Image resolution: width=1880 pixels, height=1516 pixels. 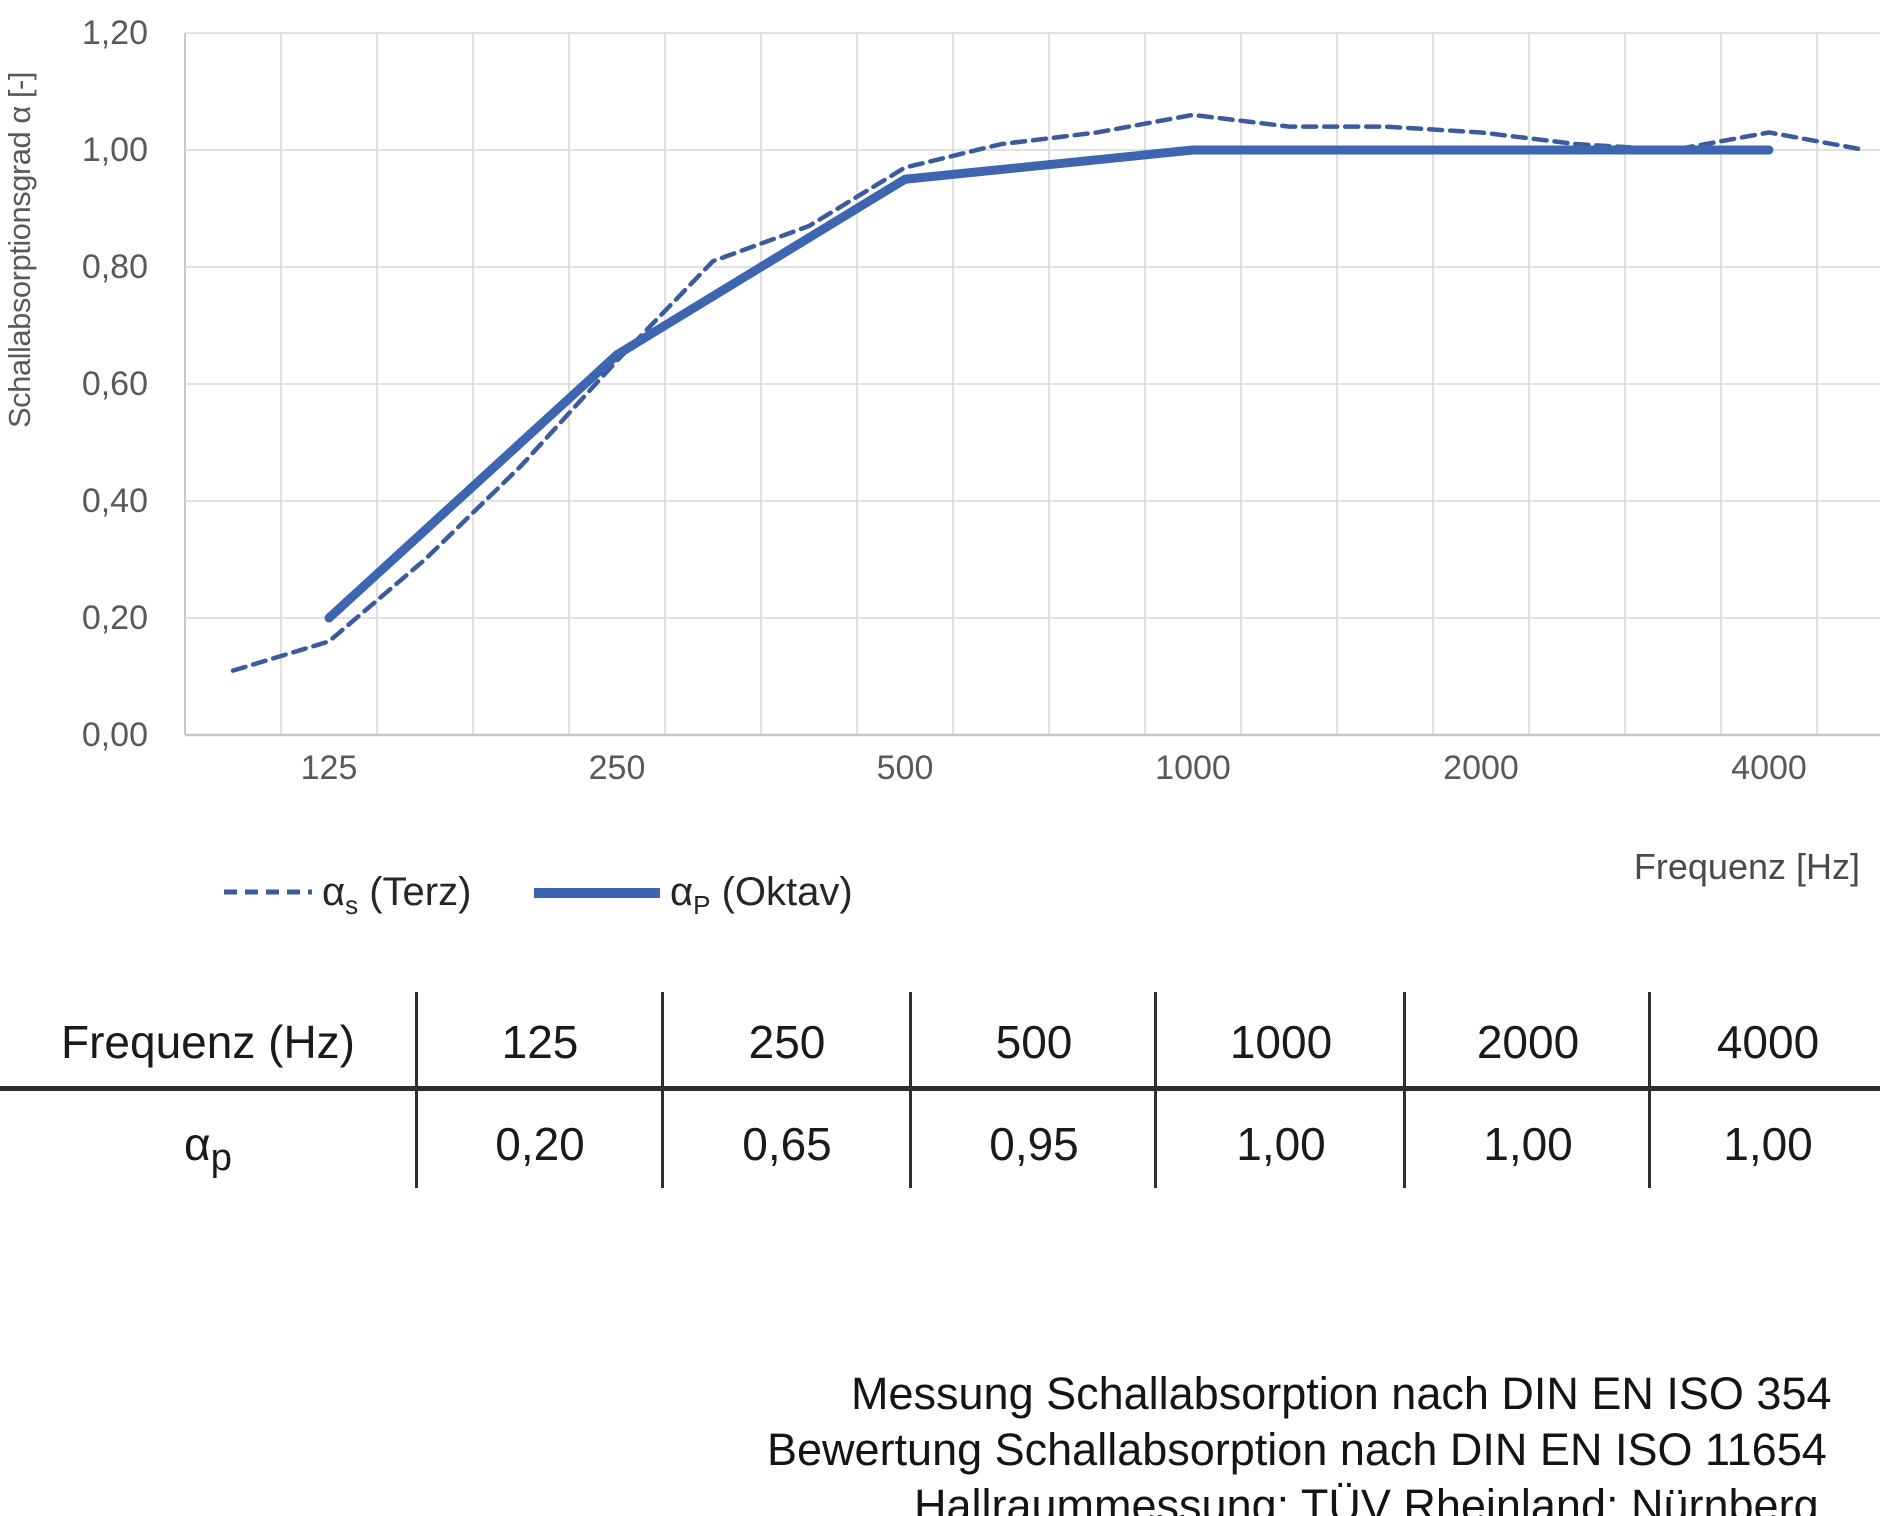 I want to click on table-cell-alpha-p-value: 0,20, so click(x=540, y=1144).